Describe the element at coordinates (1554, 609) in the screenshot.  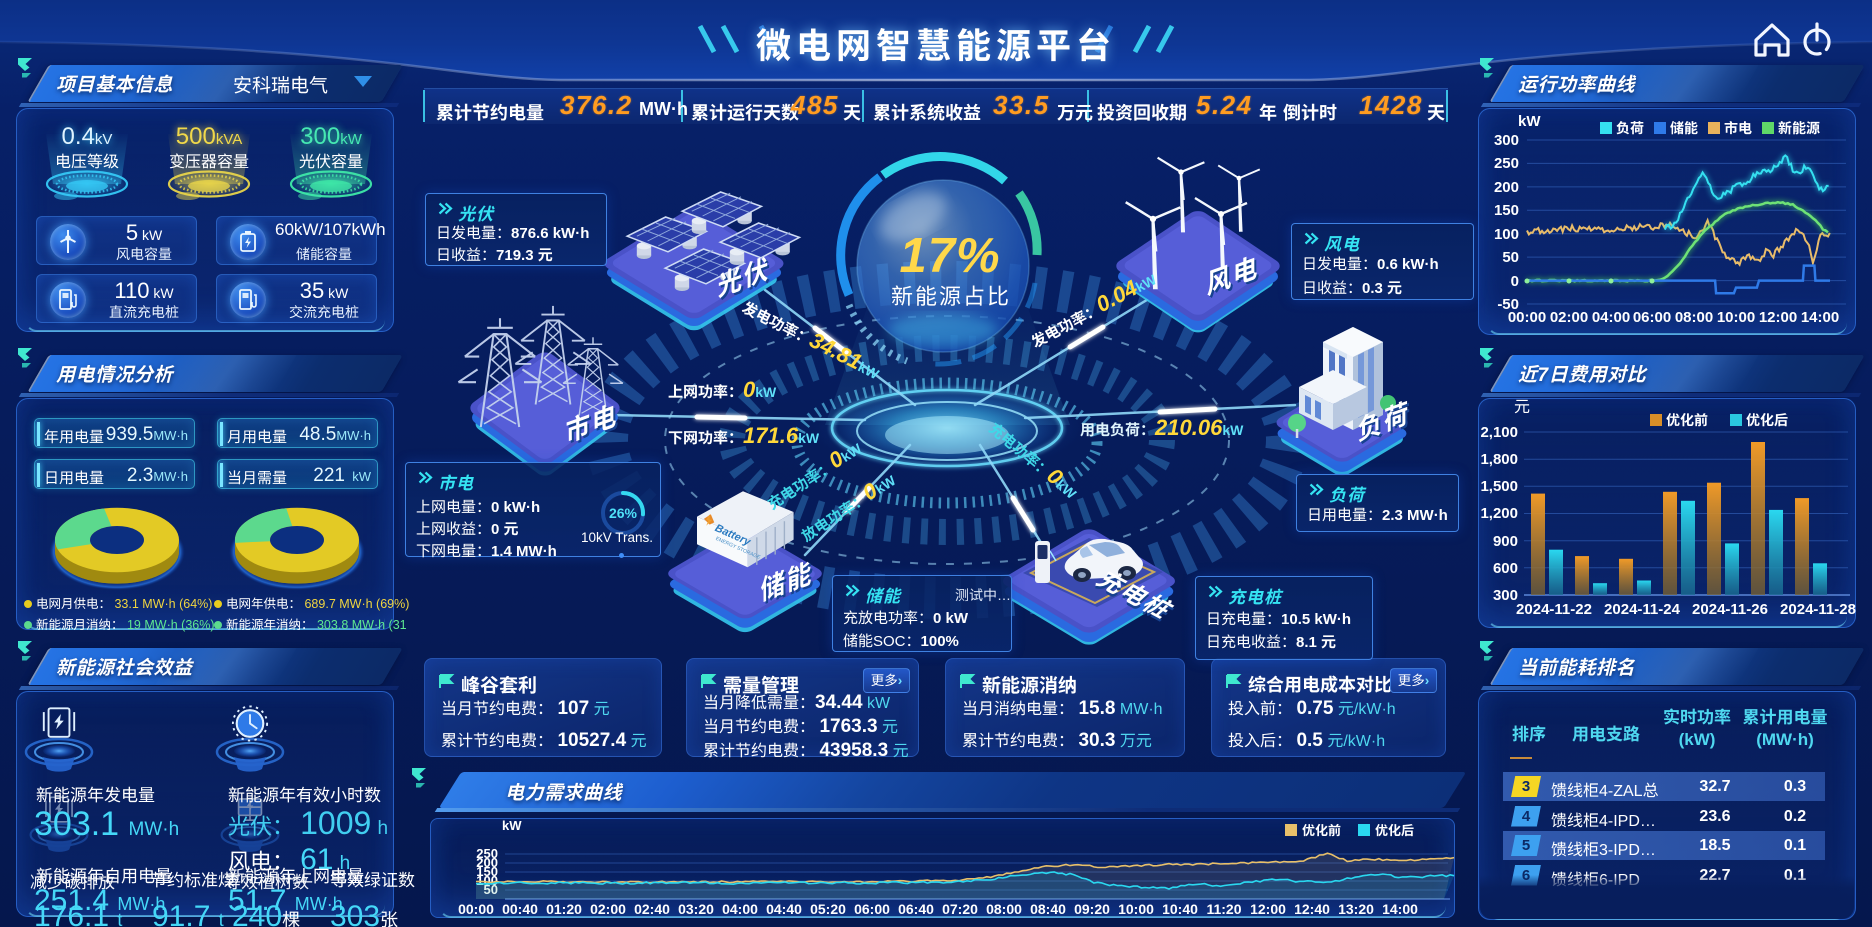
I see `svg-text: 2024-11-22` at that location.